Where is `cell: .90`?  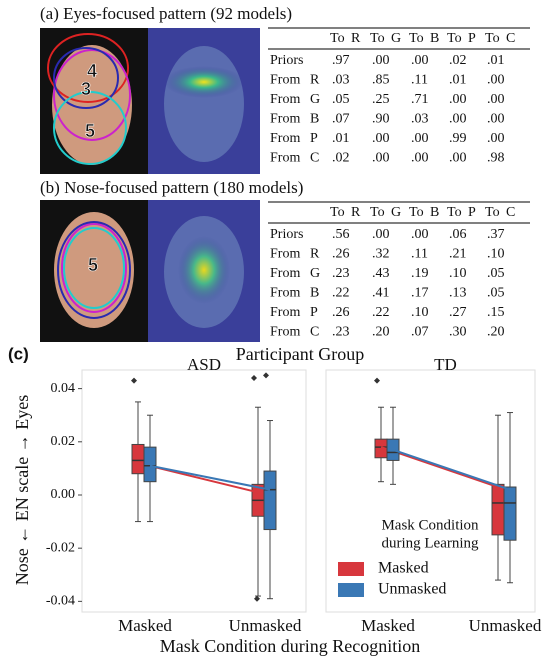
cell: .90 is located at coordinates (381, 119).